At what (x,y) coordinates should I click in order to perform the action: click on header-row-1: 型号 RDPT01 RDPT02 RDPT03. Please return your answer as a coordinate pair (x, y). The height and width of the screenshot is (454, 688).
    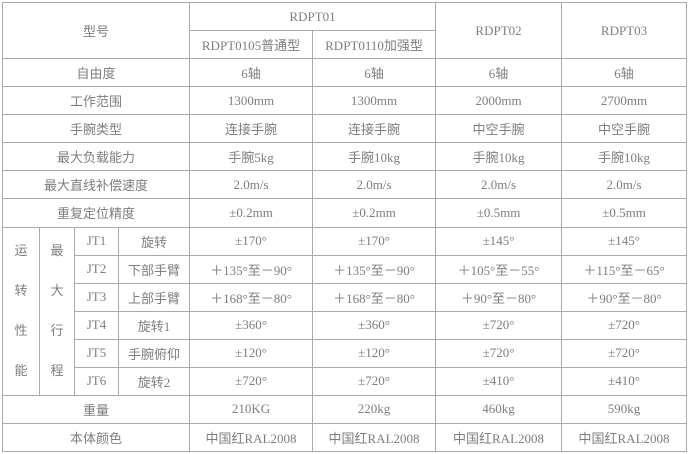
    Looking at the image, I should click on (344, 30).